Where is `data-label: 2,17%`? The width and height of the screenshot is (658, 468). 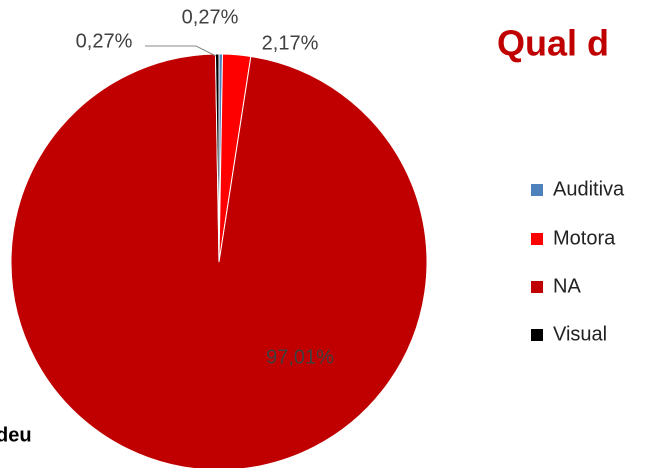
data-label: 2,17% is located at coordinates (290, 43).